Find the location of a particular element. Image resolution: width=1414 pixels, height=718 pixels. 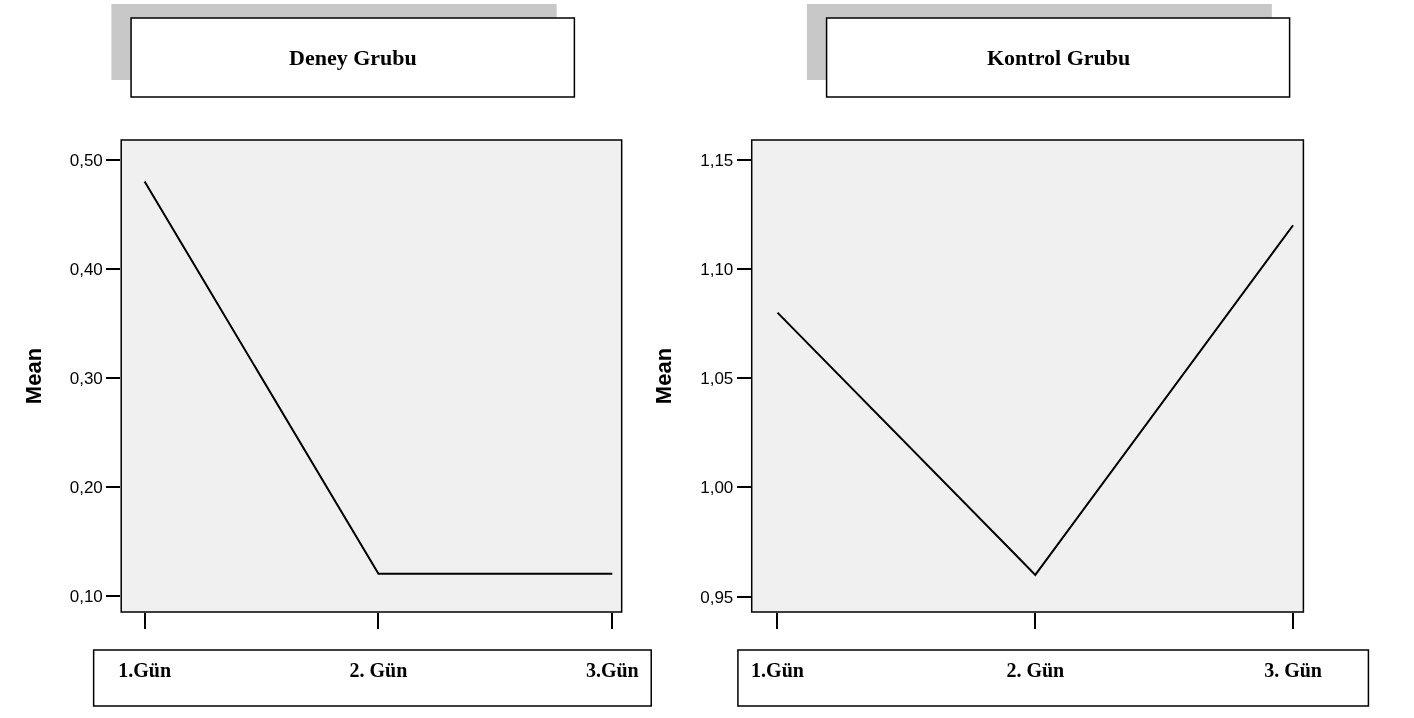

y-tick-label: 0,40 is located at coordinates (86, 269).